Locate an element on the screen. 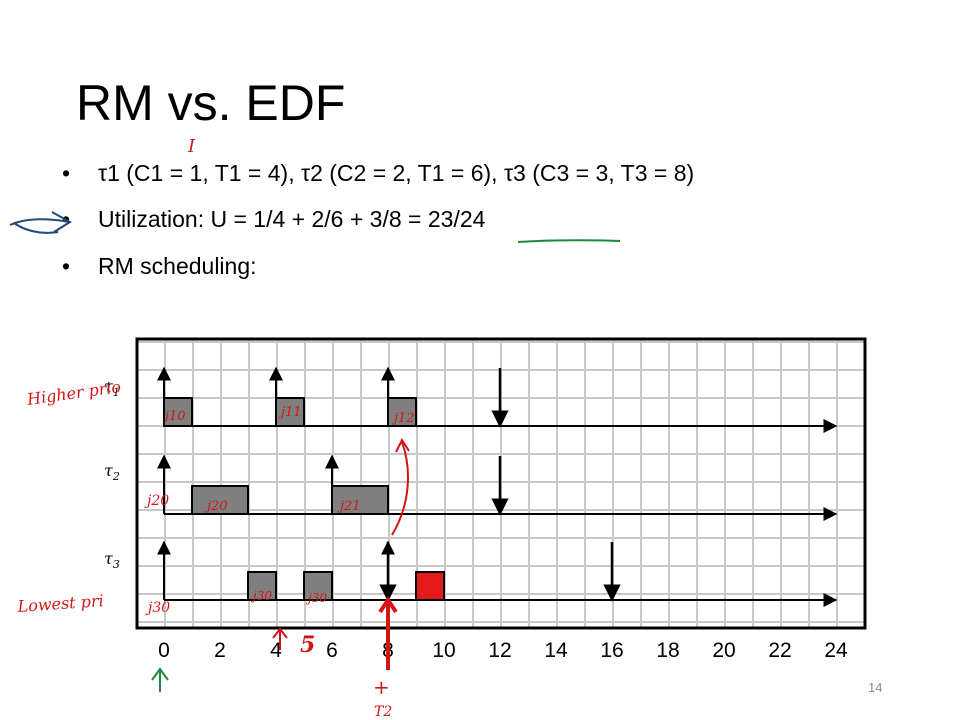  annotation-i-mark: I is located at coordinates (191, 146).